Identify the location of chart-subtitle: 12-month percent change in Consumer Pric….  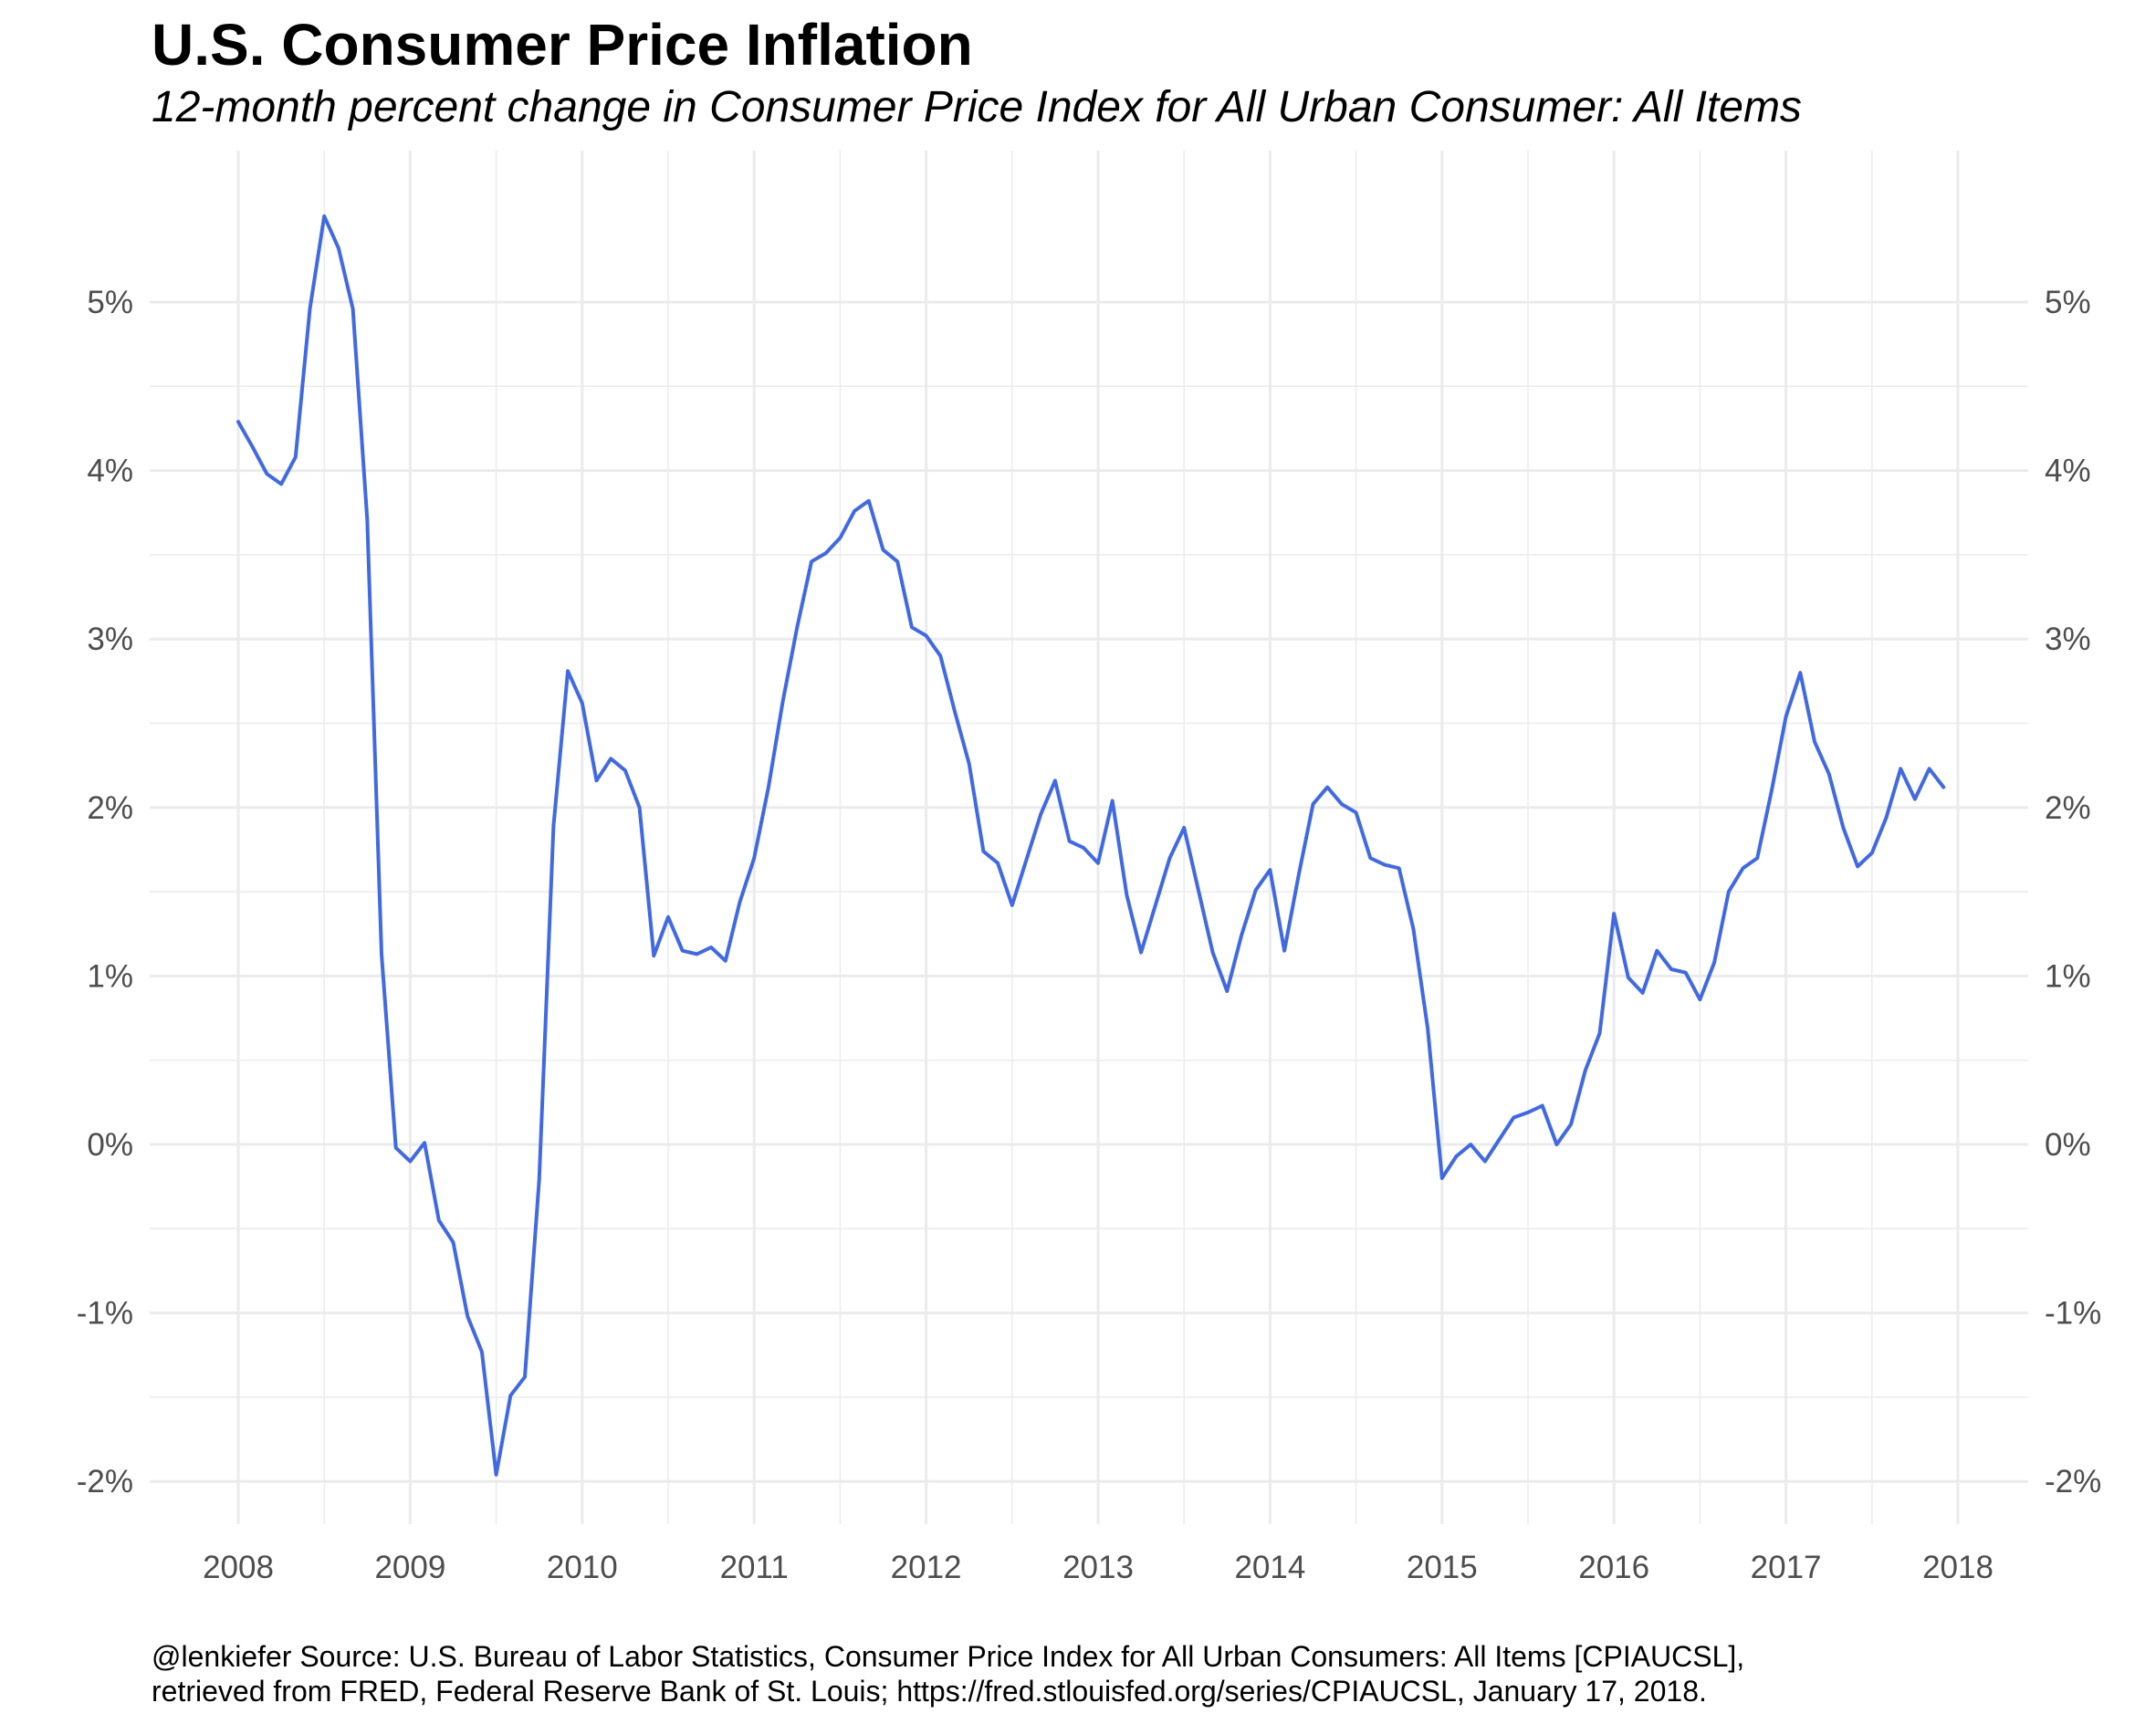
(977, 107).